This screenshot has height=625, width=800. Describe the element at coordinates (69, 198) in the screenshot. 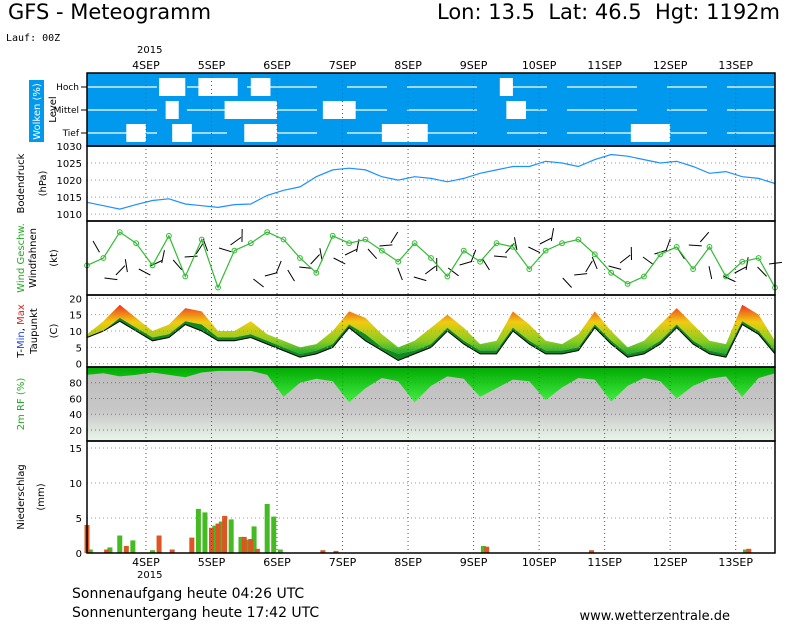

I see `pressure-tick-label: 1015` at that location.